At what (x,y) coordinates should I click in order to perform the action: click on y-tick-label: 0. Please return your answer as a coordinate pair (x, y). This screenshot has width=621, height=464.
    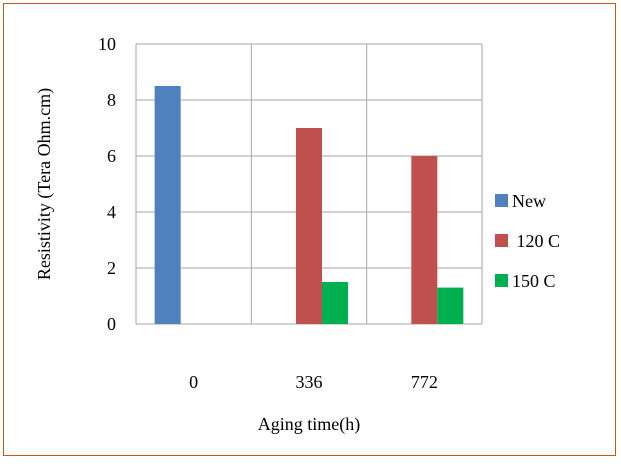
    Looking at the image, I should click on (111, 324).